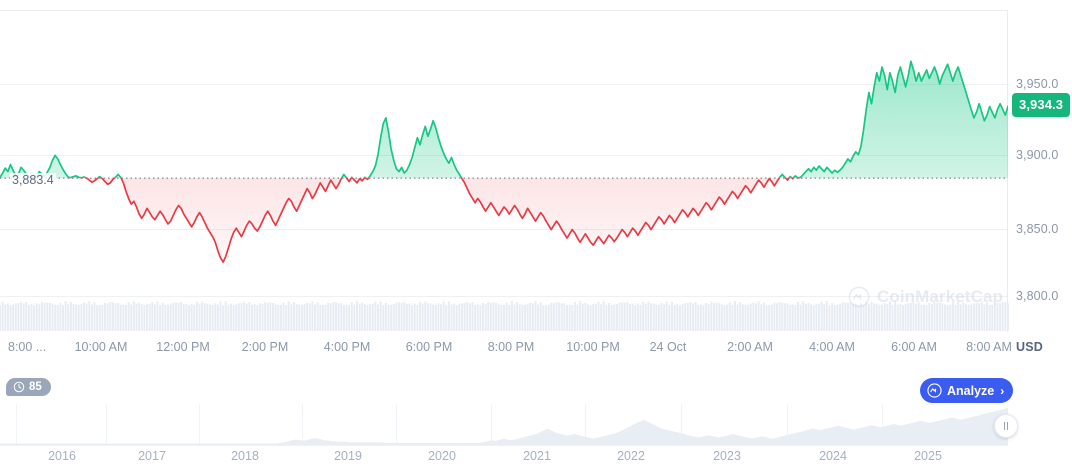  Describe the element at coordinates (727, 456) in the screenshot. I see `navigator-year-label: 2023` at that location.